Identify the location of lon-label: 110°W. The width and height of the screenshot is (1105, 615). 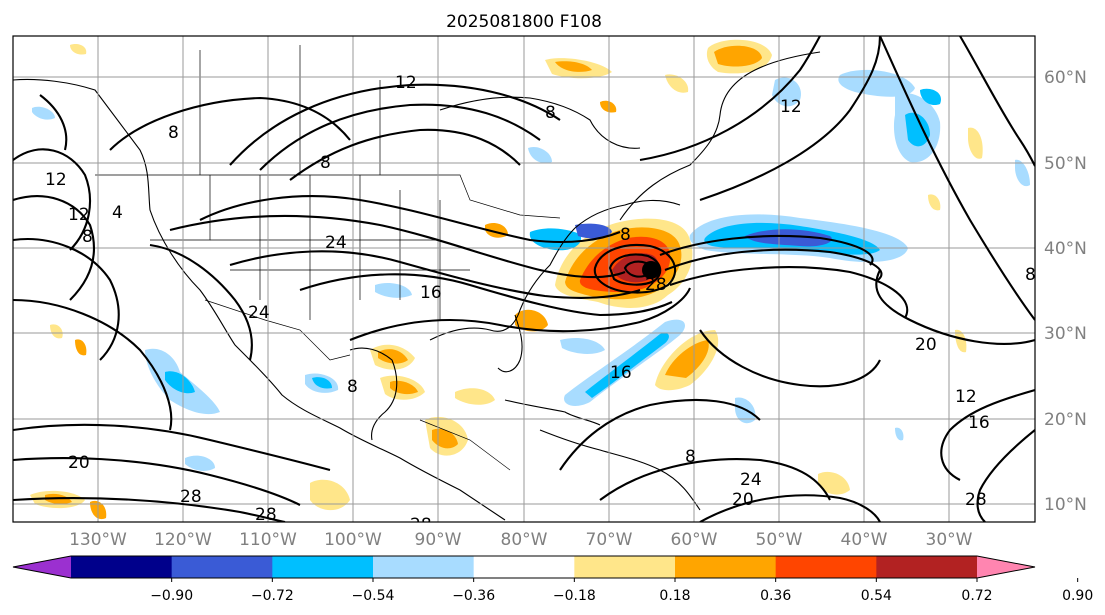
(268, 540).